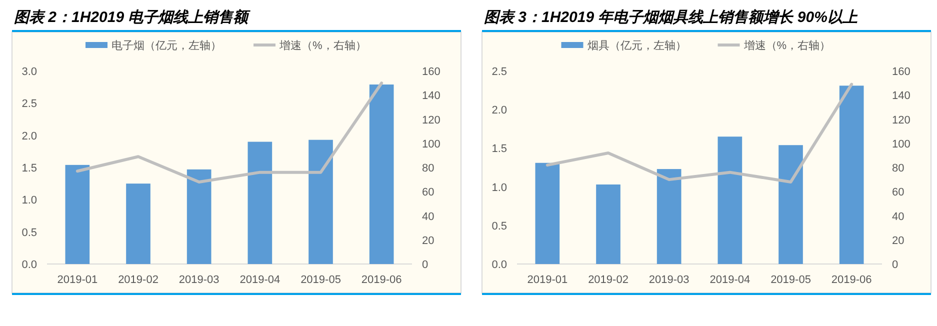  Describe the element at coordinates (29, 72) in the screenshot. I see `y-tick-label: 3.0` at that location.